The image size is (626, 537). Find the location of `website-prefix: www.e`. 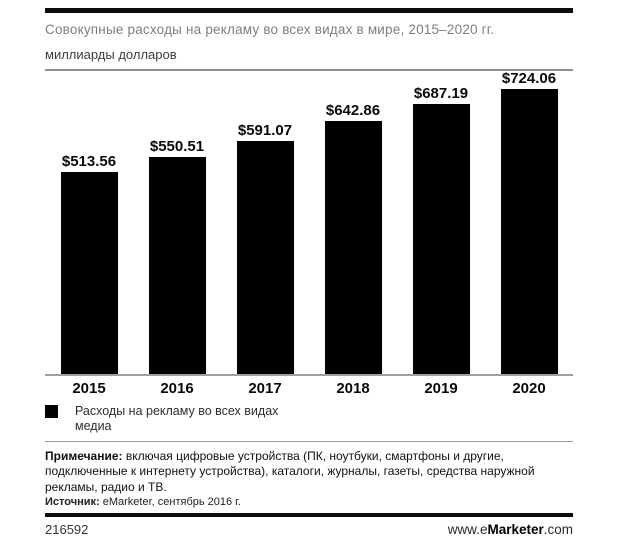

website-prefix: www.e is located at coordinates (467, 529).